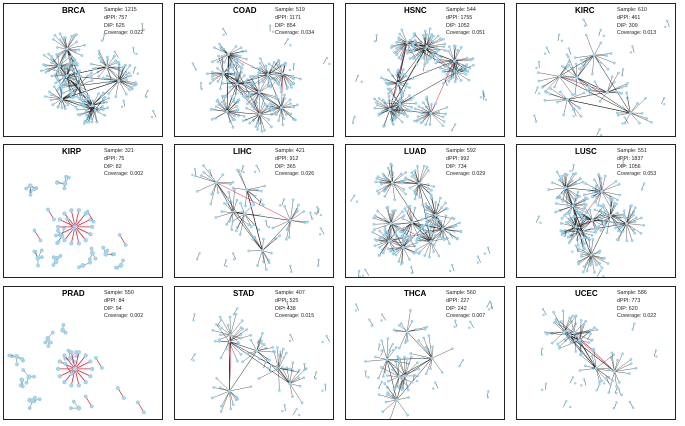  What do you see at coordinates (585, 10) in the screenshot?
I see `panel-title: KIRC` at bounding box center [585, 10].